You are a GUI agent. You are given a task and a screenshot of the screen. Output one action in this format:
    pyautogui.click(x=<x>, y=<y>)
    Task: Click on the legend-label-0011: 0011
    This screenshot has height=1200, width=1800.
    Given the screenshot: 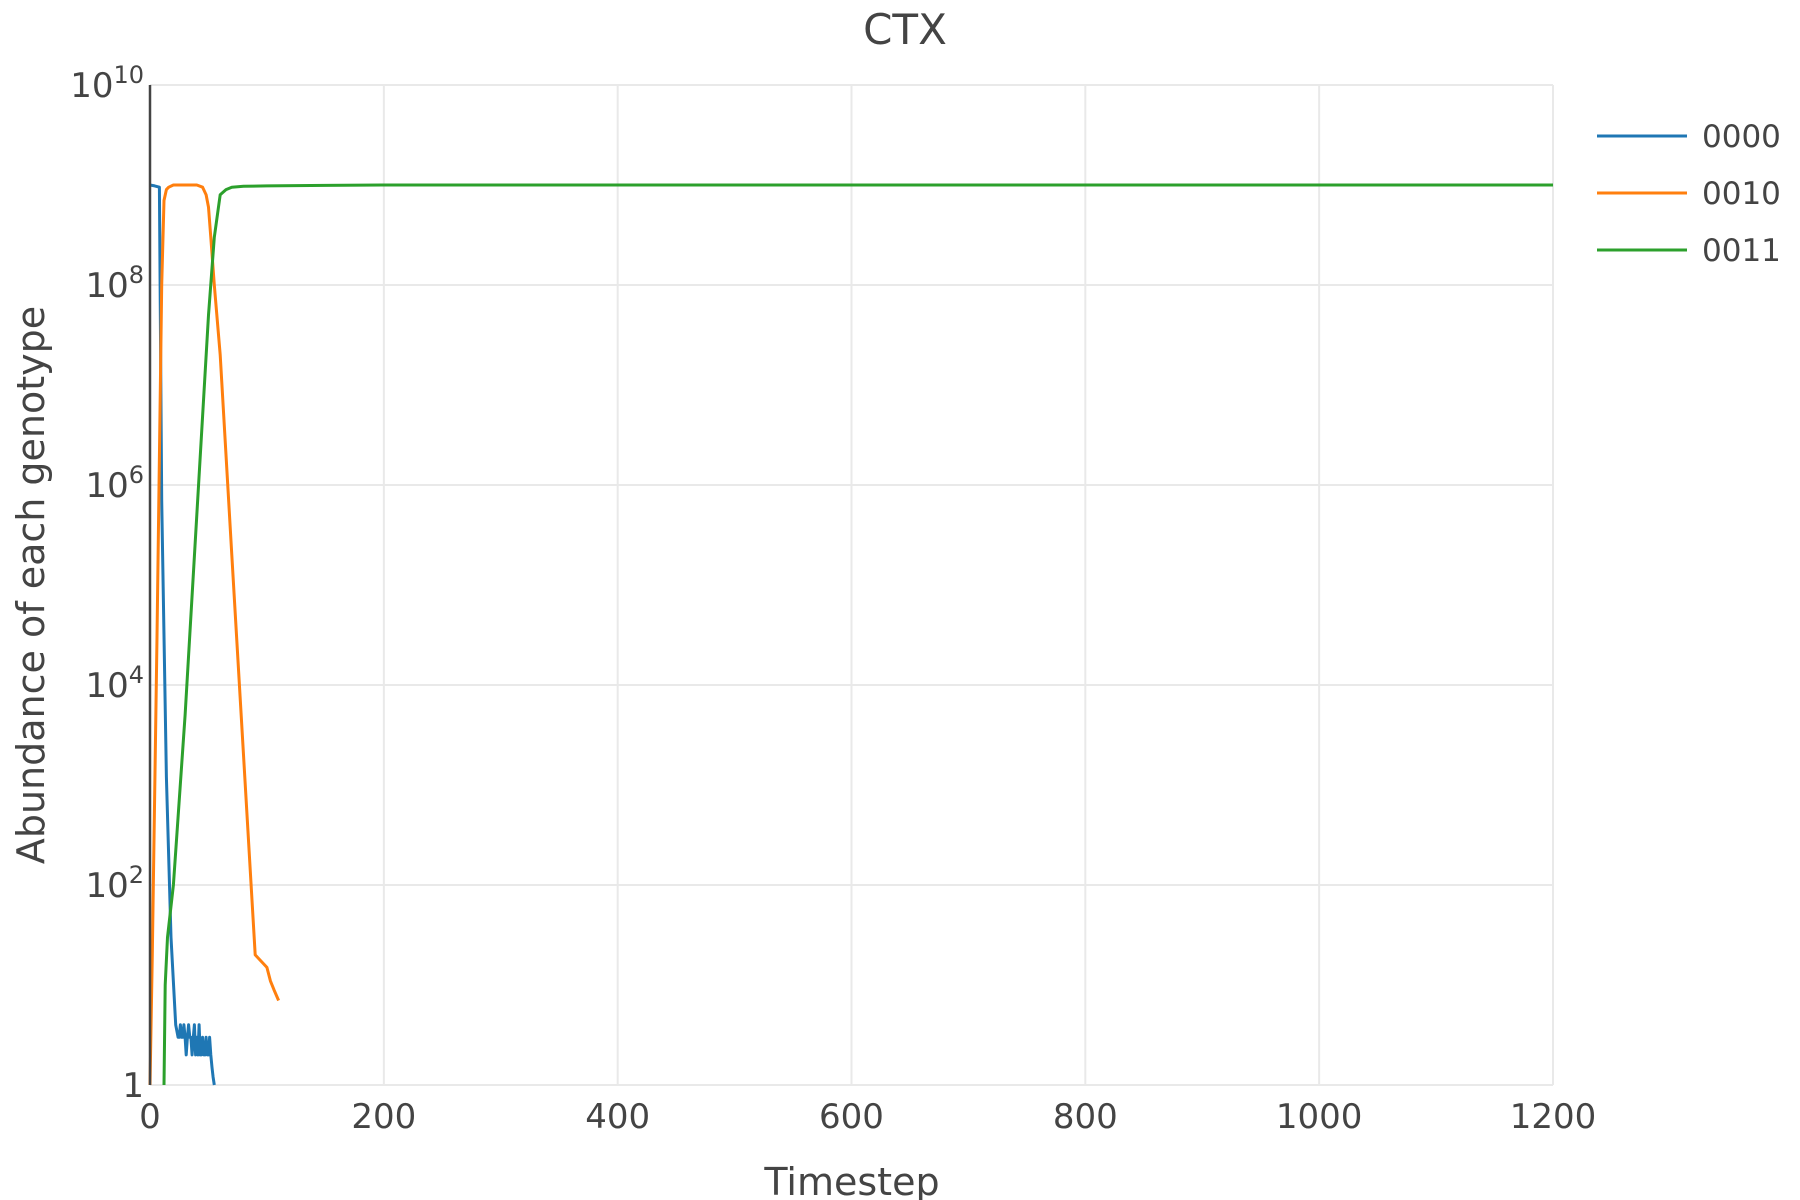 What is the action you would take?
    pyautogui.click(x=1741, y=251)
    